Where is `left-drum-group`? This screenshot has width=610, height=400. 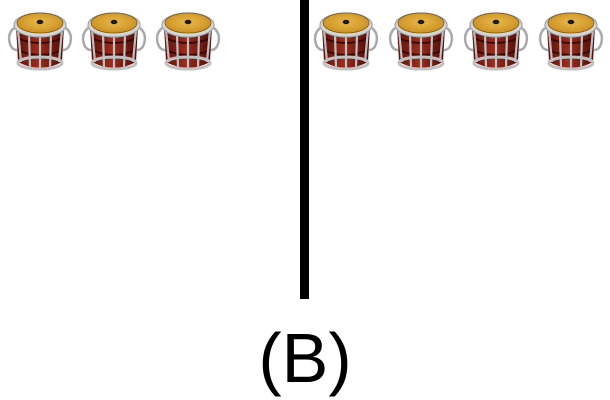 left-drum-group is located at coordinates (115, 39).